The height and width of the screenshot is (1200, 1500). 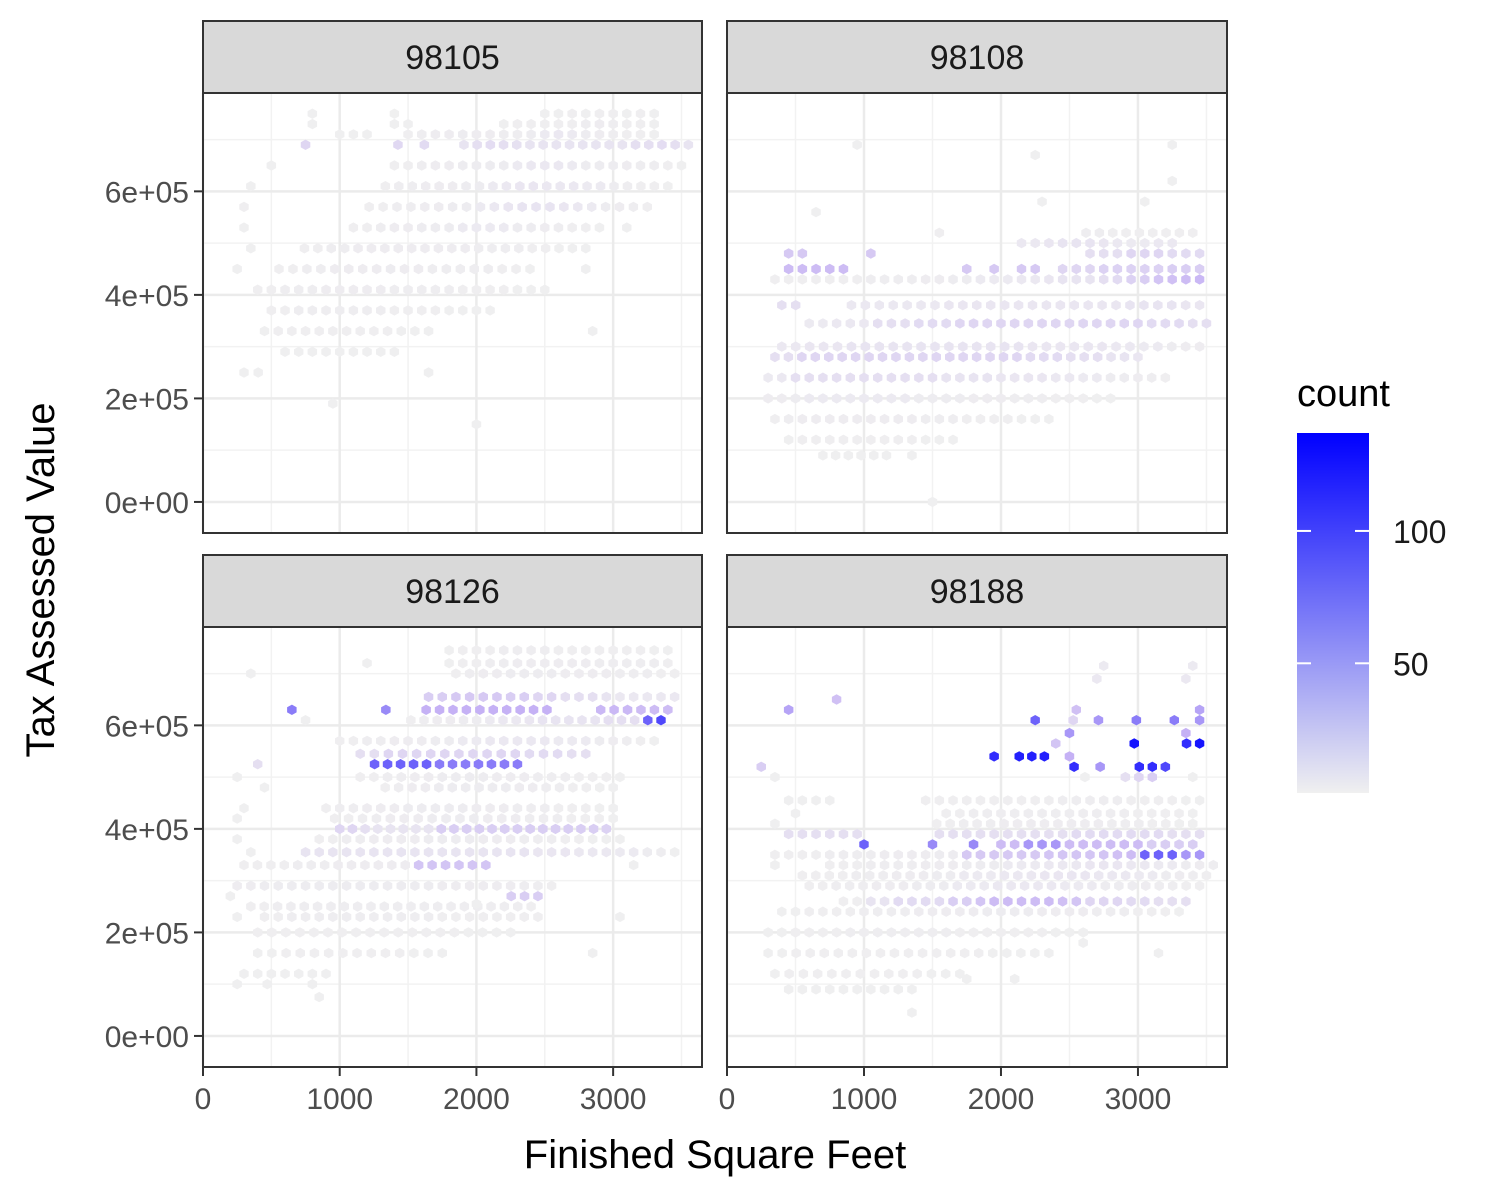 I want to click on legend-tick-label: 50, so click(x=1411, y=664).